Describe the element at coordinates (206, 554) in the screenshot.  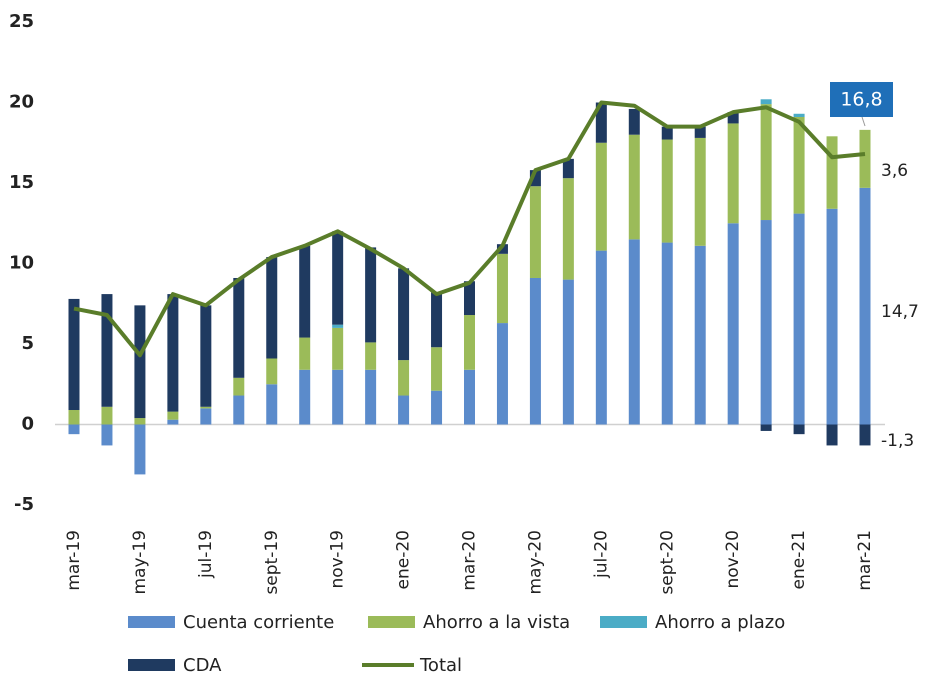
I see `x-tick-label: jul-19` at that location.